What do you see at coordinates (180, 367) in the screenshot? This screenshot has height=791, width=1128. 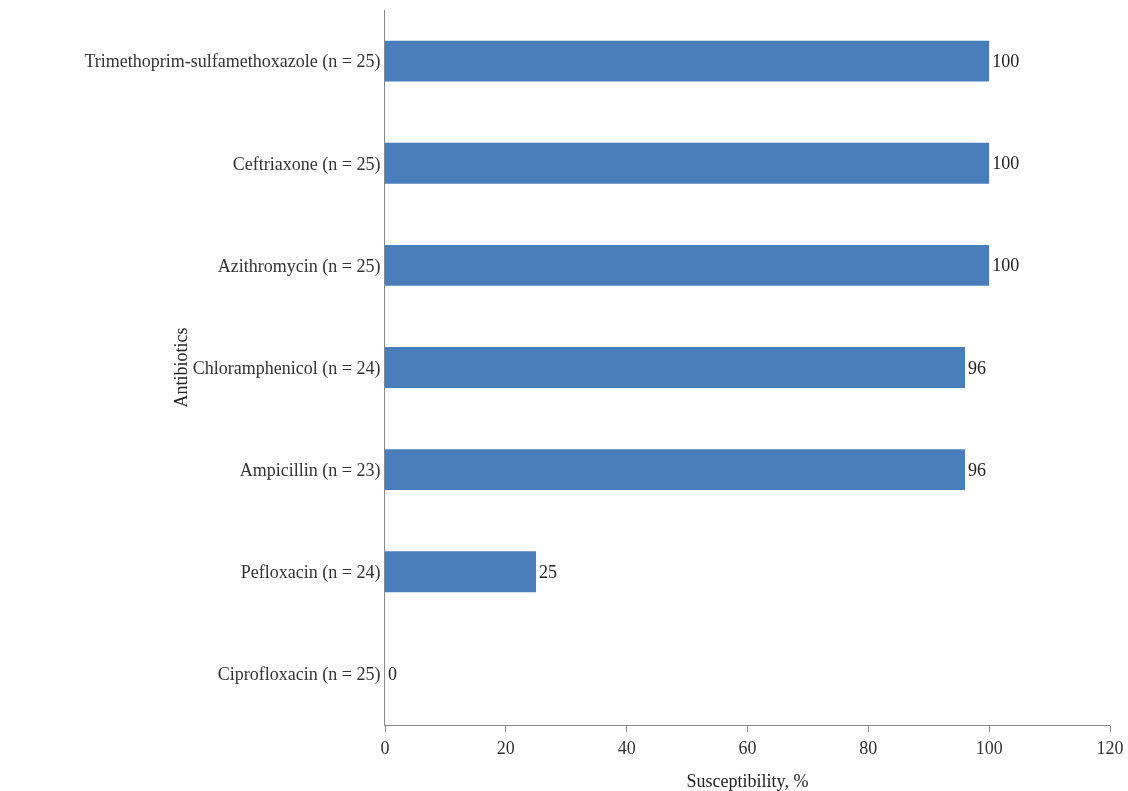 I see `y-axis-title: Antibiotics` at bounding box center [180, 367].